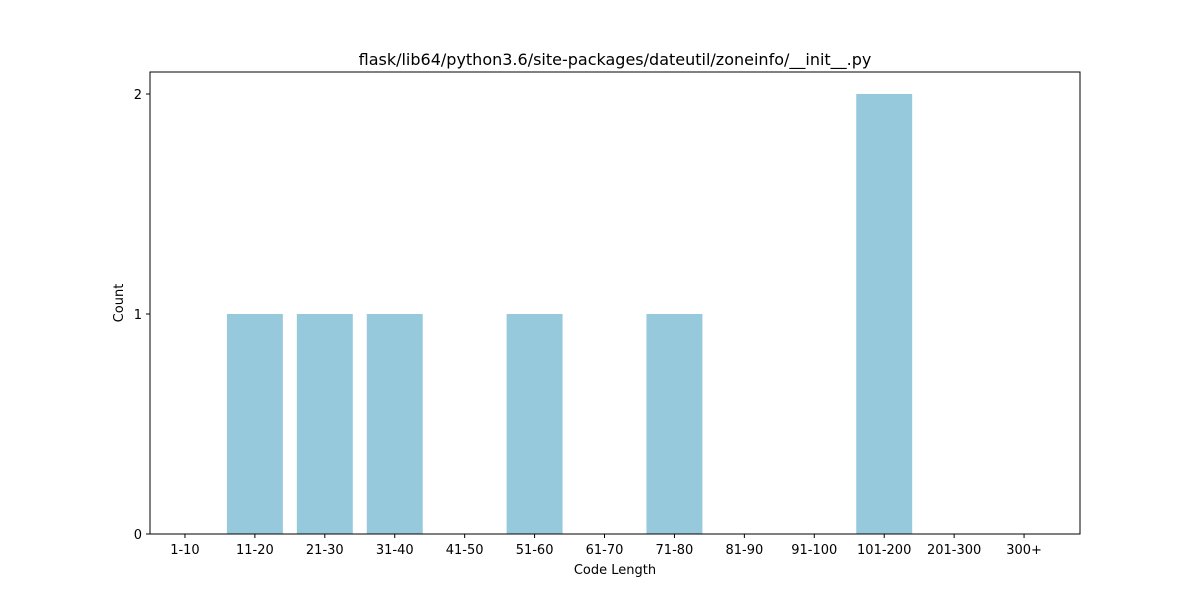 The width and height of the screenshot is (1200, 604). Describe the element at coordinates (185, 550) in the screenshot. I see `x-tick-label: 1-10` at that location.